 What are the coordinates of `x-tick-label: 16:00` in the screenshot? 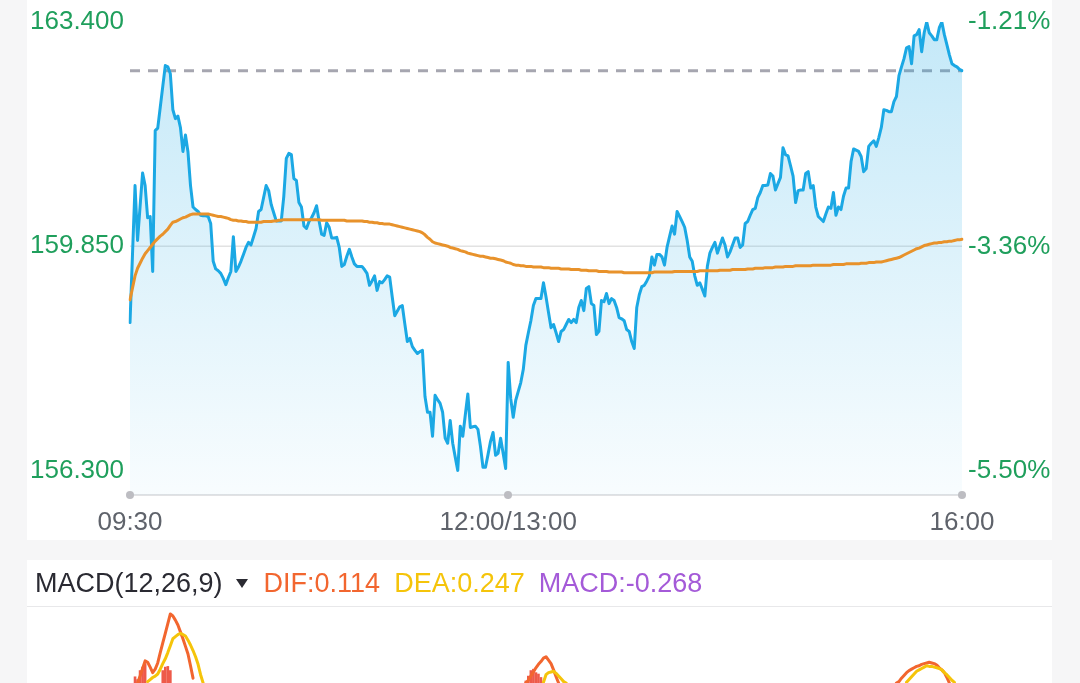 It's located at (962, 520).